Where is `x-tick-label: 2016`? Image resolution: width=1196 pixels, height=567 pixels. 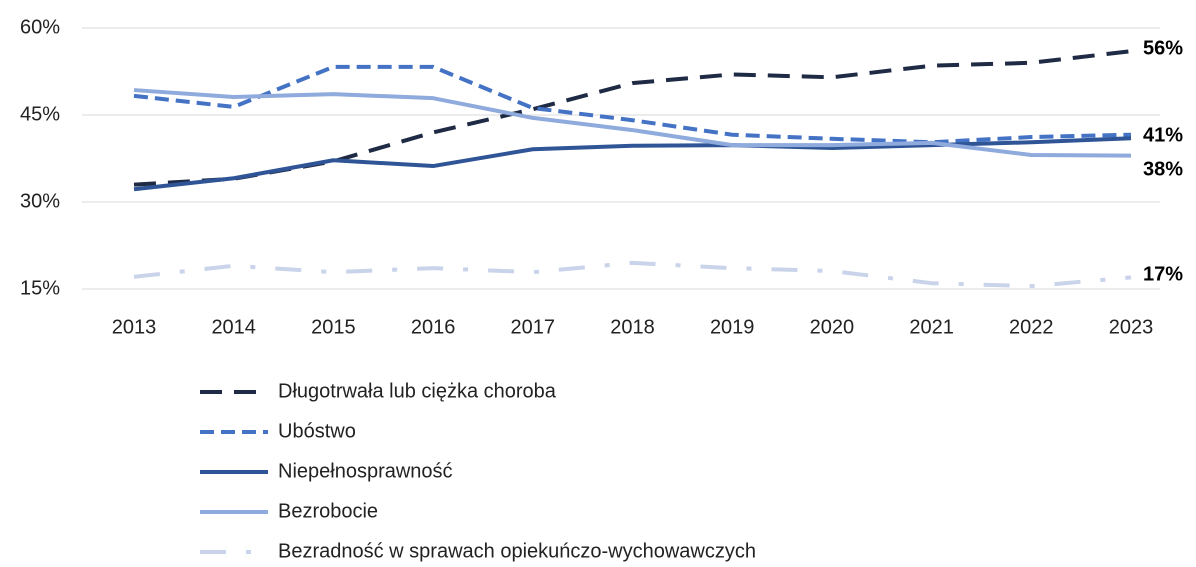
x-tick-label: 2016 is located at coordinates (433, 327).